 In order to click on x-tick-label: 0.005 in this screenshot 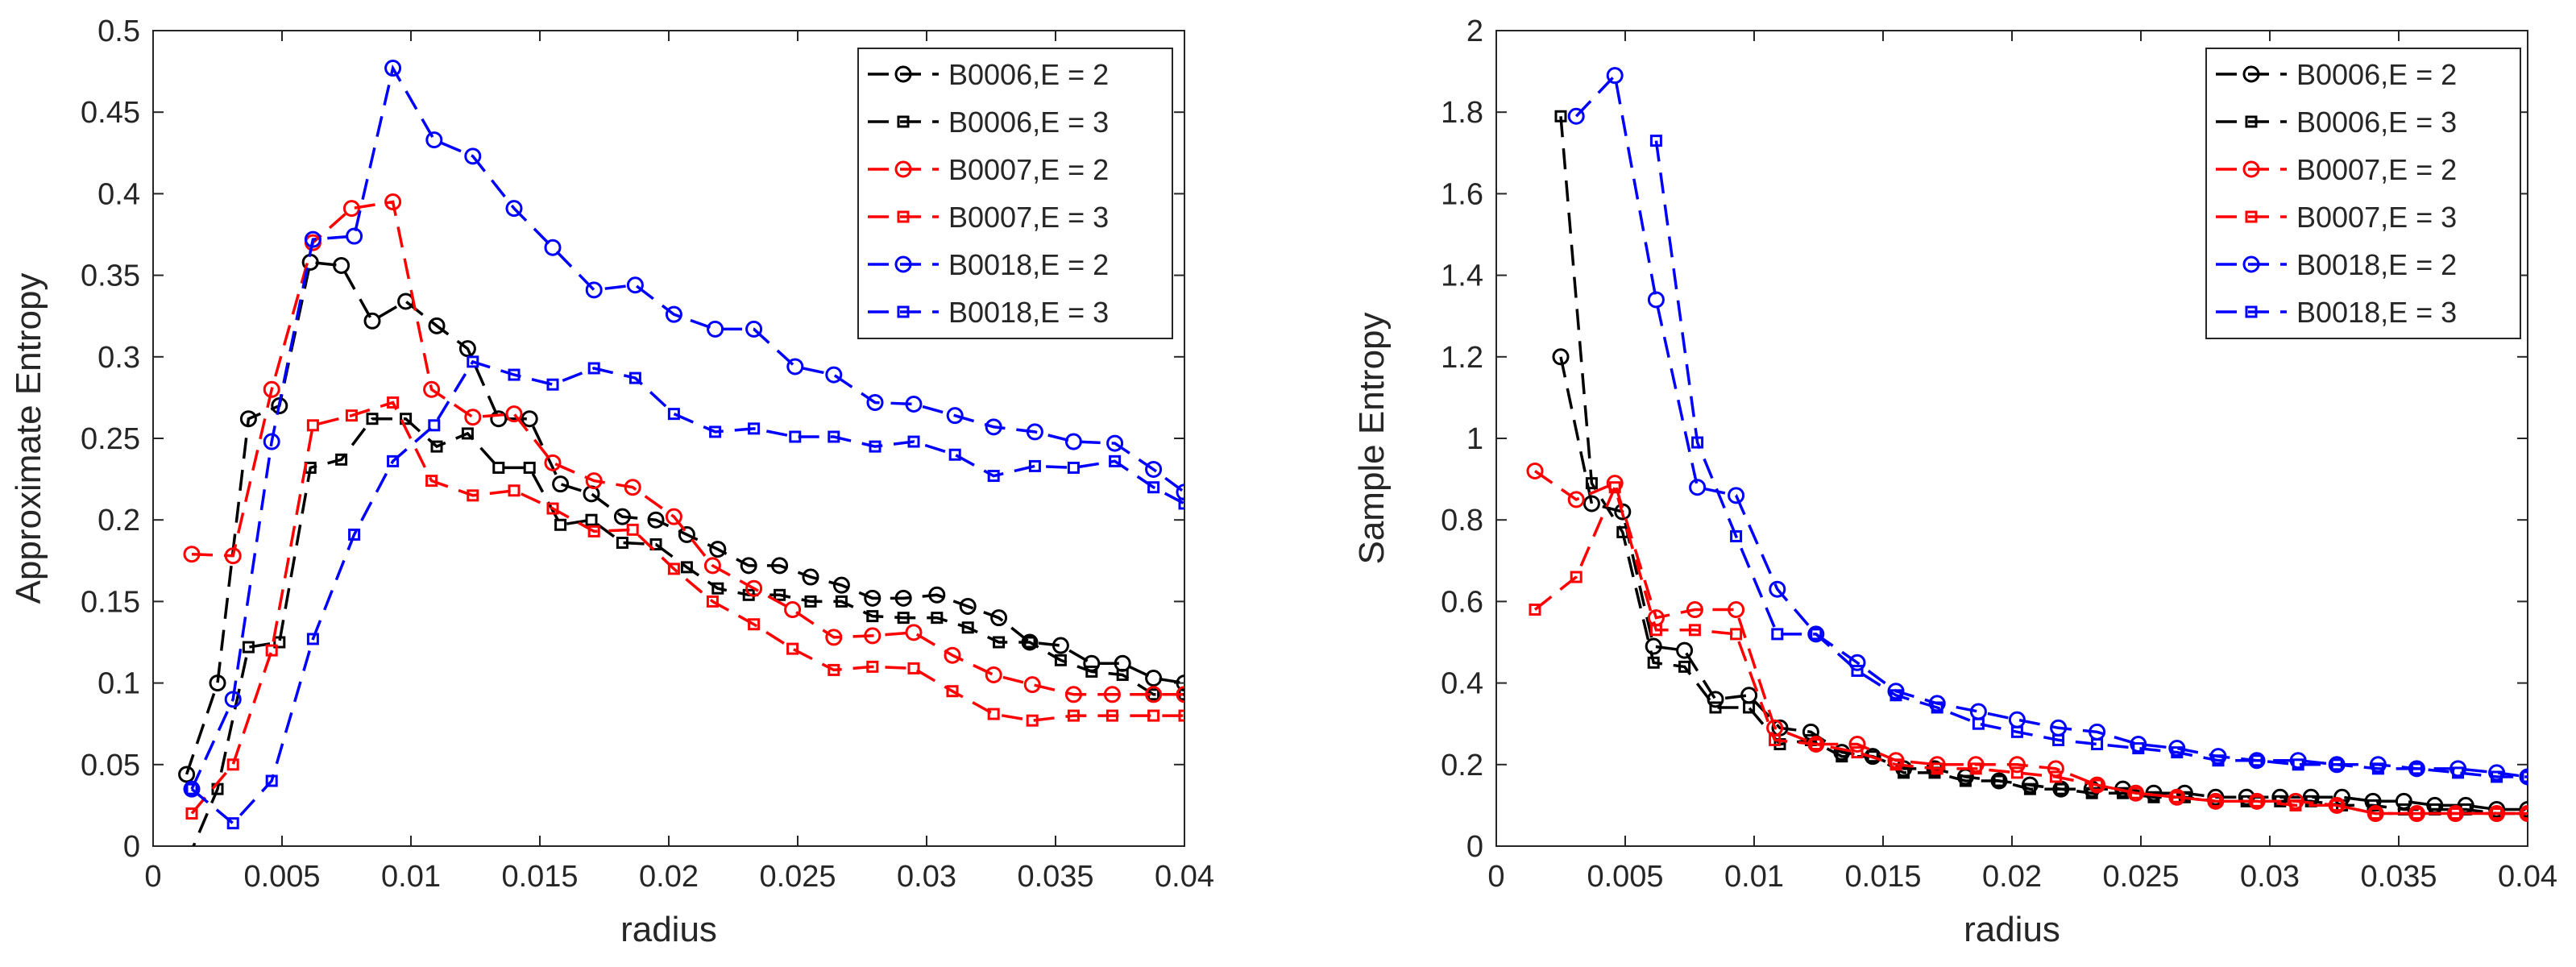, I will do `click(1625, 877)`.